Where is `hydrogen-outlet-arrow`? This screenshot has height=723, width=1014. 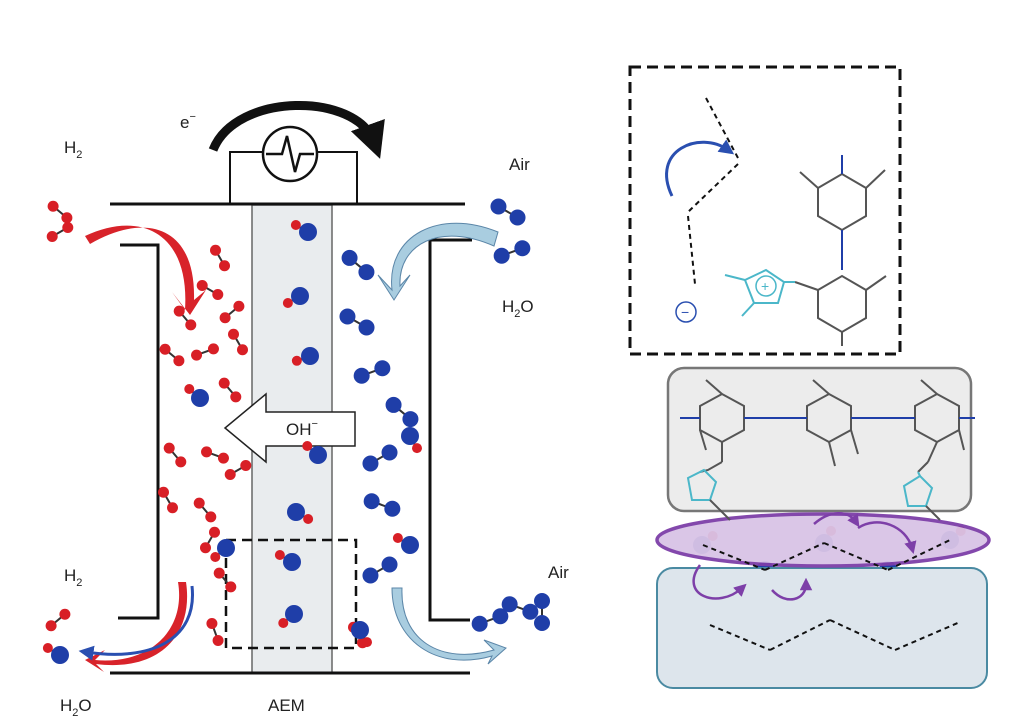
hydrogen-outlet-arrow is located at coordinates (136, 627).